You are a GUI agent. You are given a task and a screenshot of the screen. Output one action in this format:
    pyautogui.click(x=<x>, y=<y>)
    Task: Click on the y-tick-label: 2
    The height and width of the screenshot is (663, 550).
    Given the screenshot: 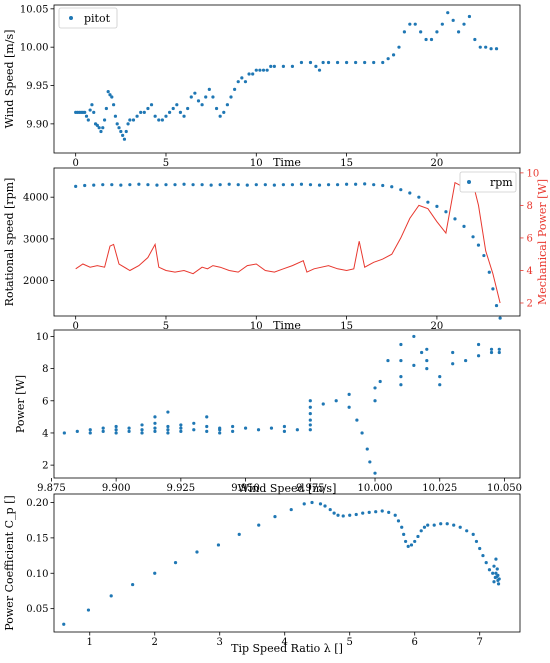 What is the action you would take?
    pyautogui.click(x=45, y=466)
    